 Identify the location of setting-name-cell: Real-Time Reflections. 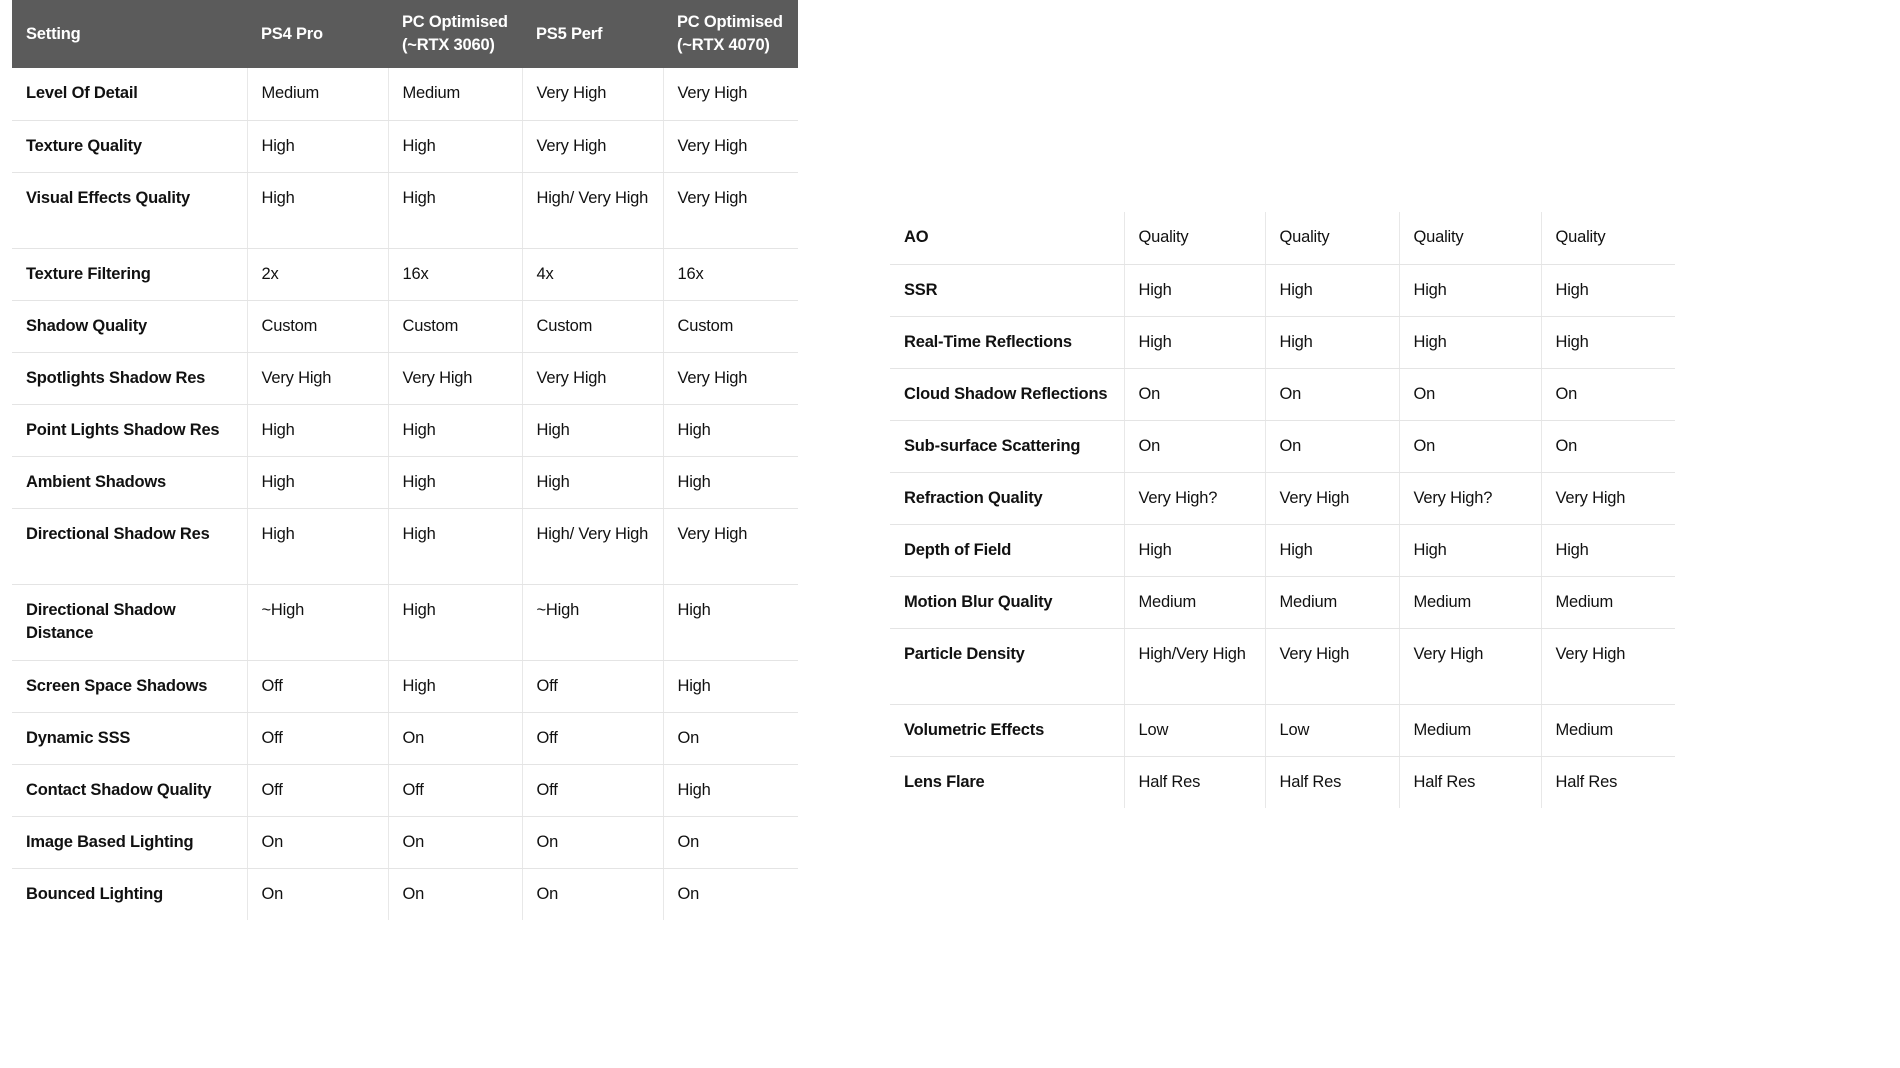
(1007, 342).